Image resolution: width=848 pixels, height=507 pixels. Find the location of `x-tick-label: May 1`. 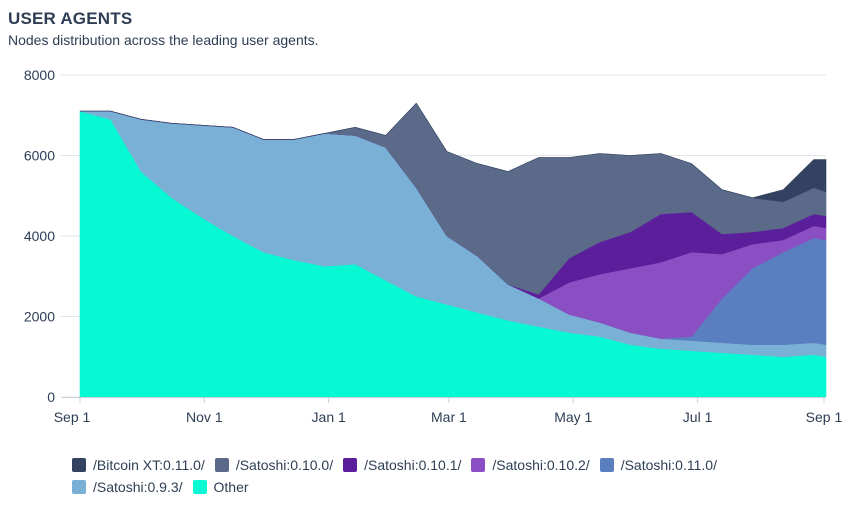

x-tick-label: May 1 is located at coordinates (573, 417).